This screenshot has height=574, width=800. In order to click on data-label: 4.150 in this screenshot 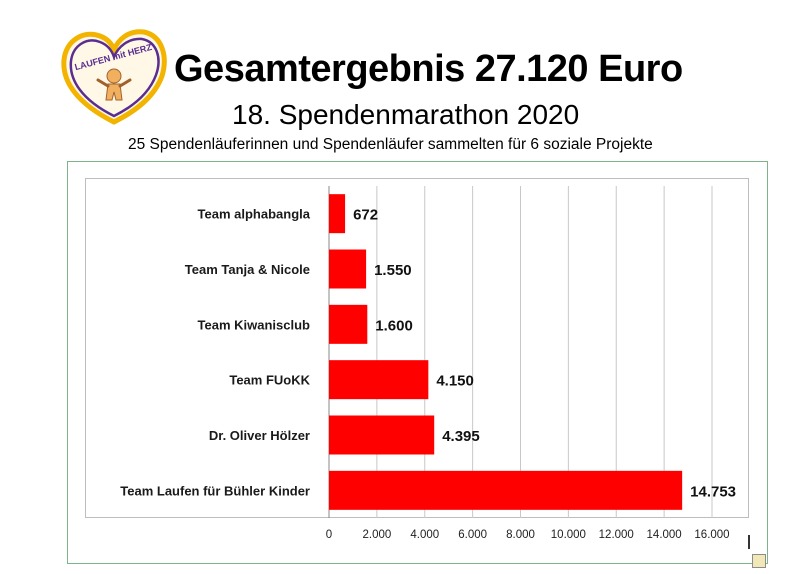, I will do `click(455, 381)`.